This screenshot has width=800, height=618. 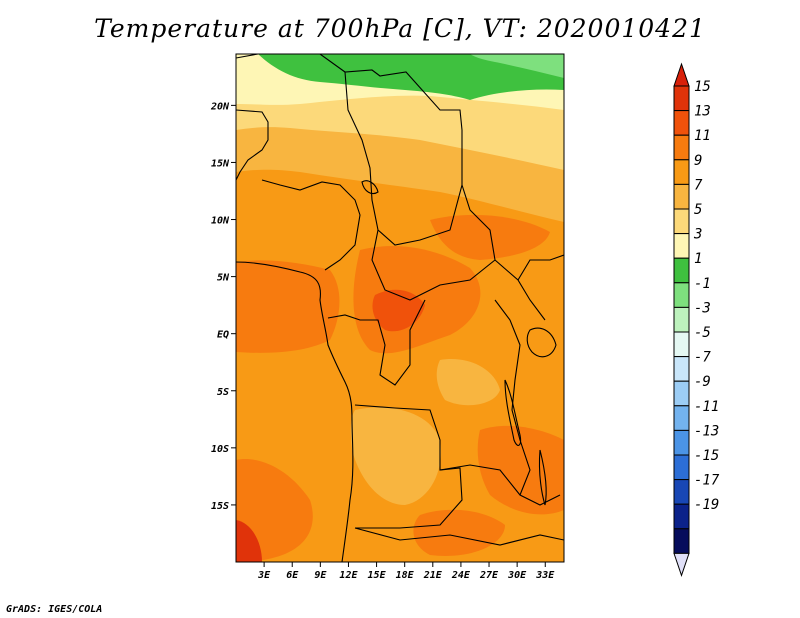 What do you see at coordinates (490, 237) in the screenshot?
I see `warm-northeast` at bounding box center [490, 237].